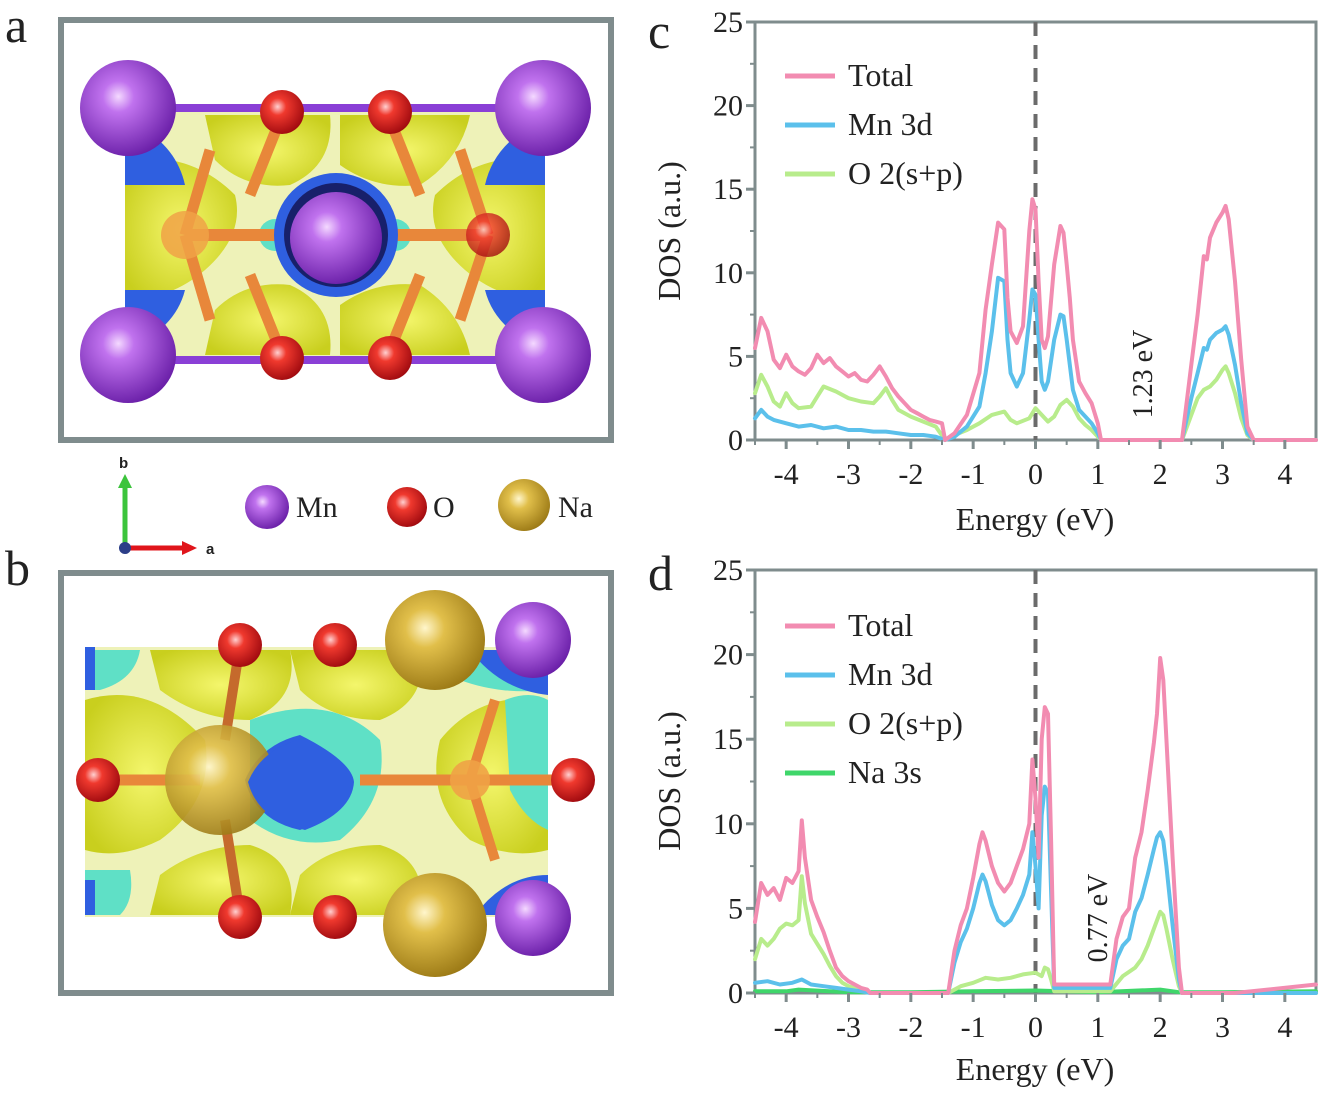  I want to click on mn-legend-label: Mn, so click(317, 507).